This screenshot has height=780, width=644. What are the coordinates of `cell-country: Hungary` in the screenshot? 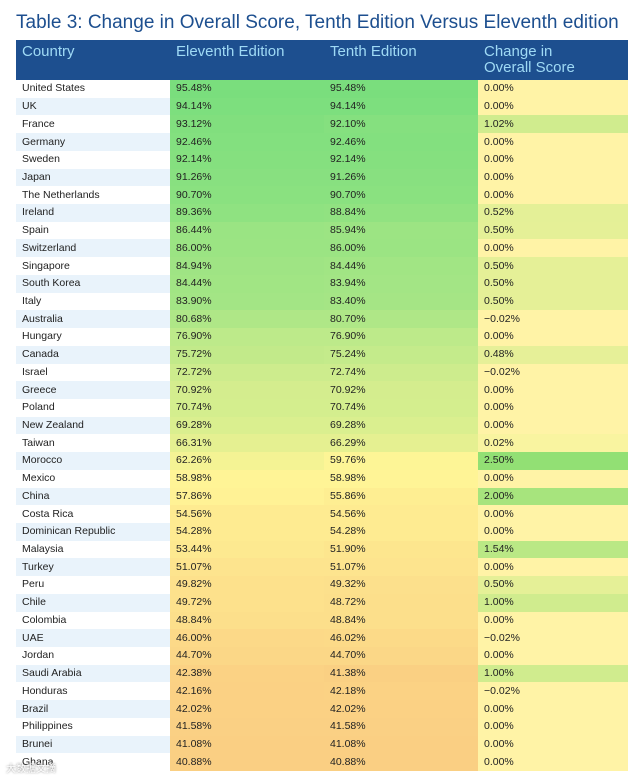 It's located at (93, 337).